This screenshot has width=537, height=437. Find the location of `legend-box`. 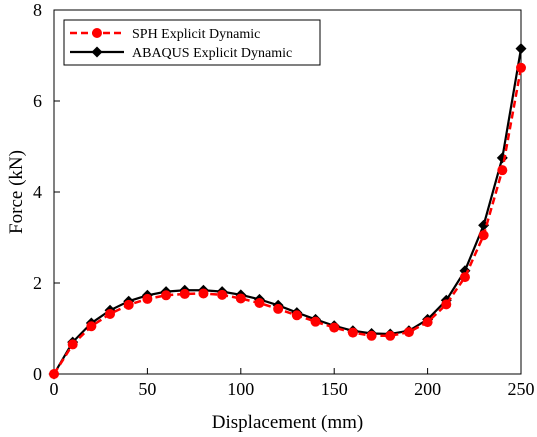

legend-box is located at coordinates (192, 42).